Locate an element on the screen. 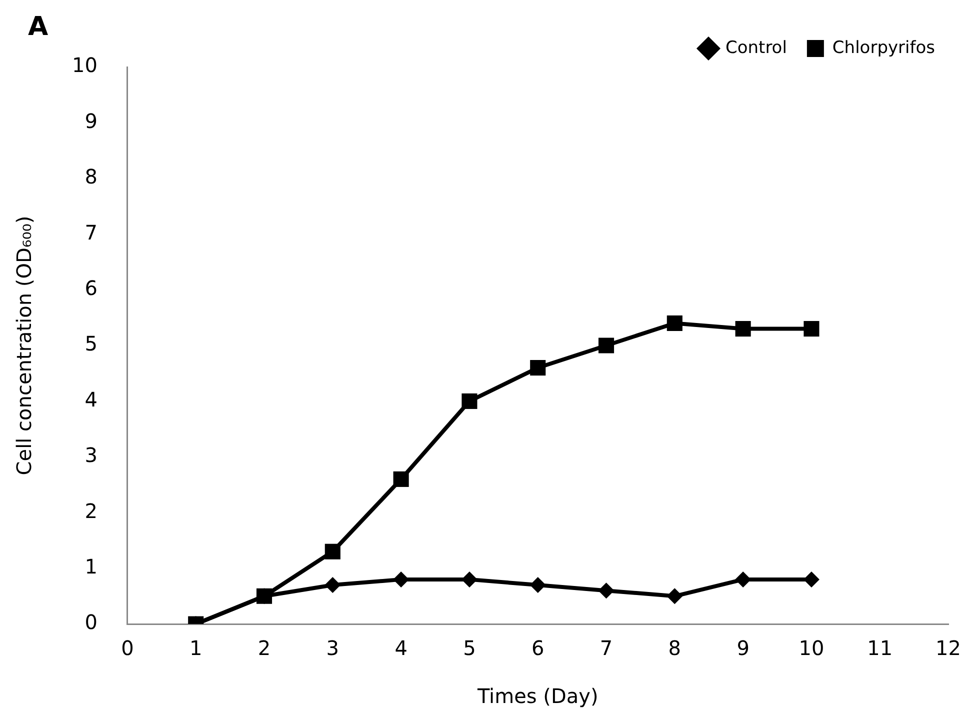 The height and width of the screenshot is (719, 975). y-tick-label: 5 is located at coordinates (91, 344).